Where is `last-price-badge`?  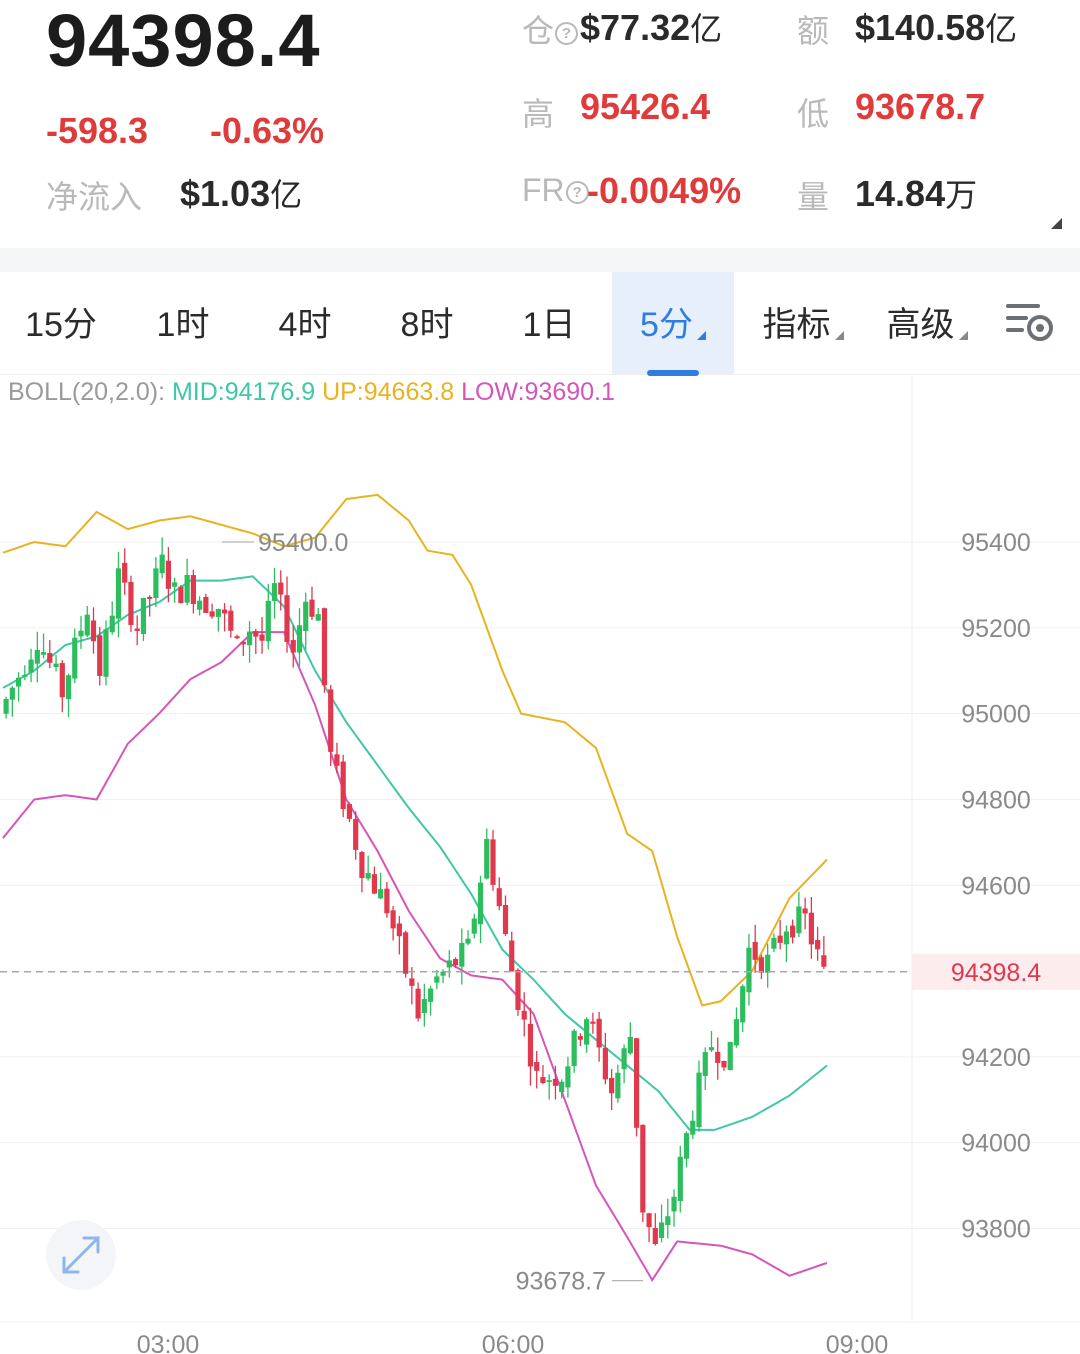
last-price-badge is located at coordinates (996, 971).